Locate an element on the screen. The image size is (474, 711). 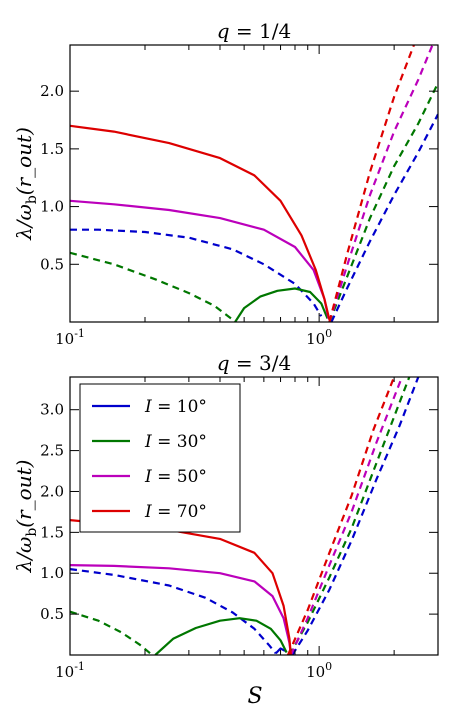
y-tick-label: 3.0 is located at coordinates (52, 410).